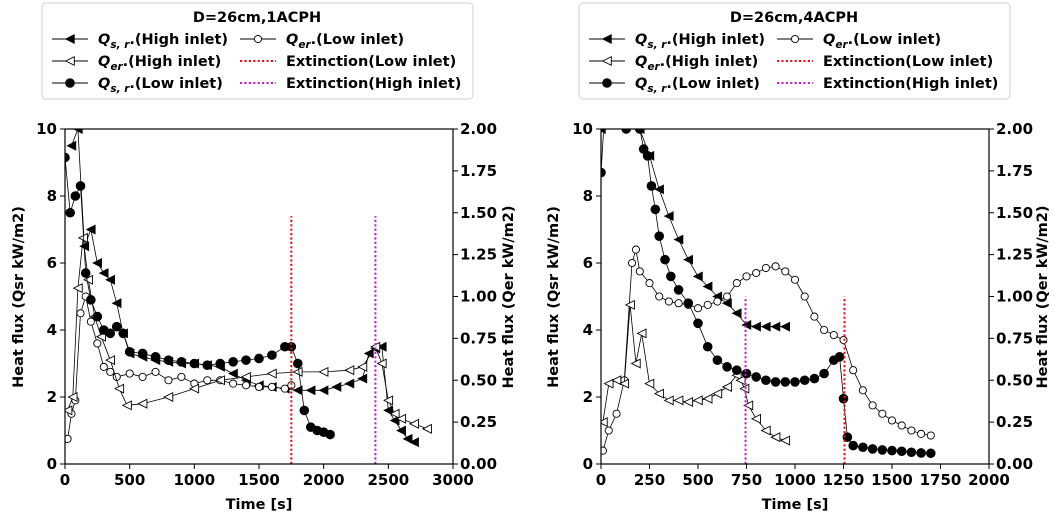  Describe the element at coordinates (588, 397) in the screenshot. I see `y-tick-label-left: 2` at that location.